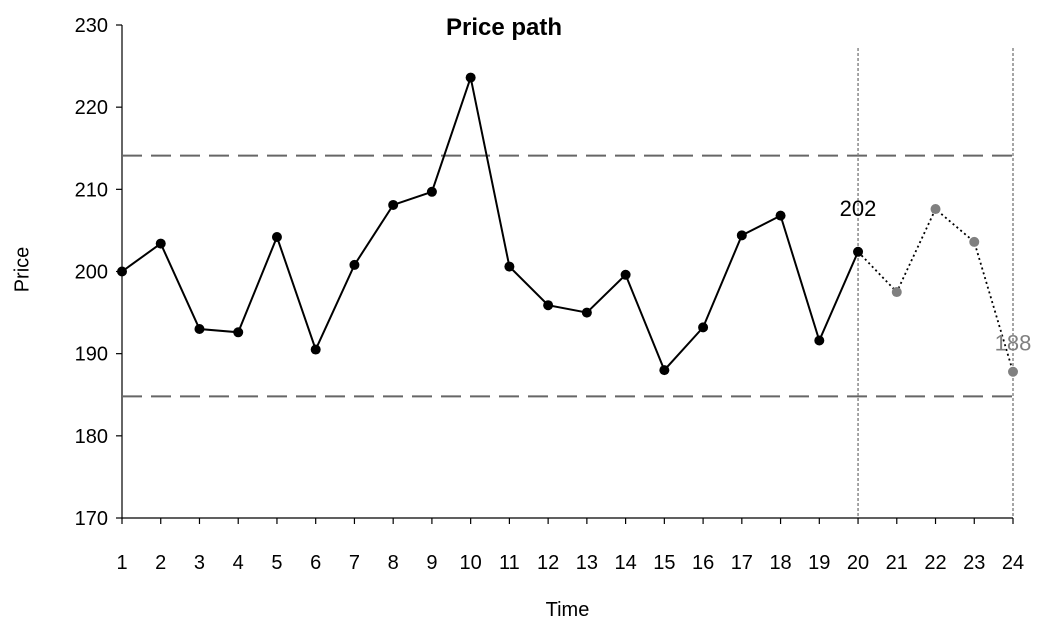 This screenshot has width=1038, height=622. What do you see at coordinates (91, 355) in the screenshot?
I see `y-tick-label: 190` at bounding box center [91, 355].